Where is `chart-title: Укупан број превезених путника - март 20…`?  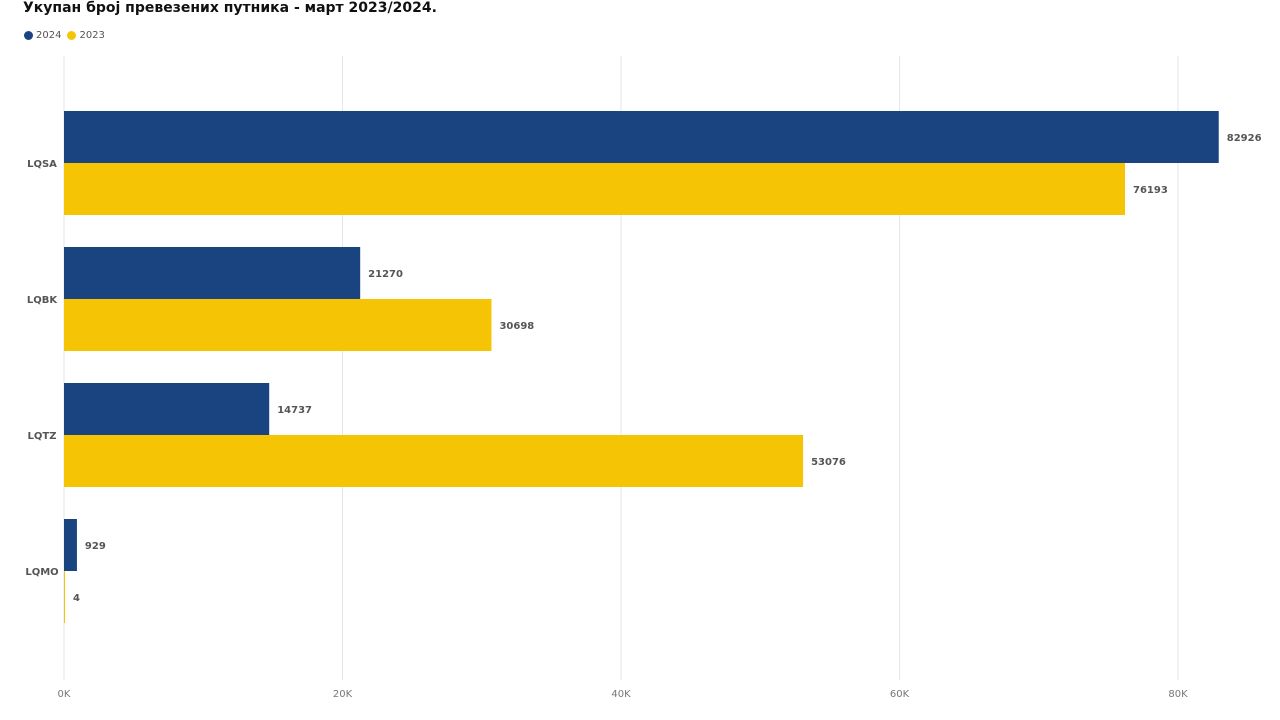
chart-title: Укупан број превезених путника - март 20… is located at coordinates (230, 8).